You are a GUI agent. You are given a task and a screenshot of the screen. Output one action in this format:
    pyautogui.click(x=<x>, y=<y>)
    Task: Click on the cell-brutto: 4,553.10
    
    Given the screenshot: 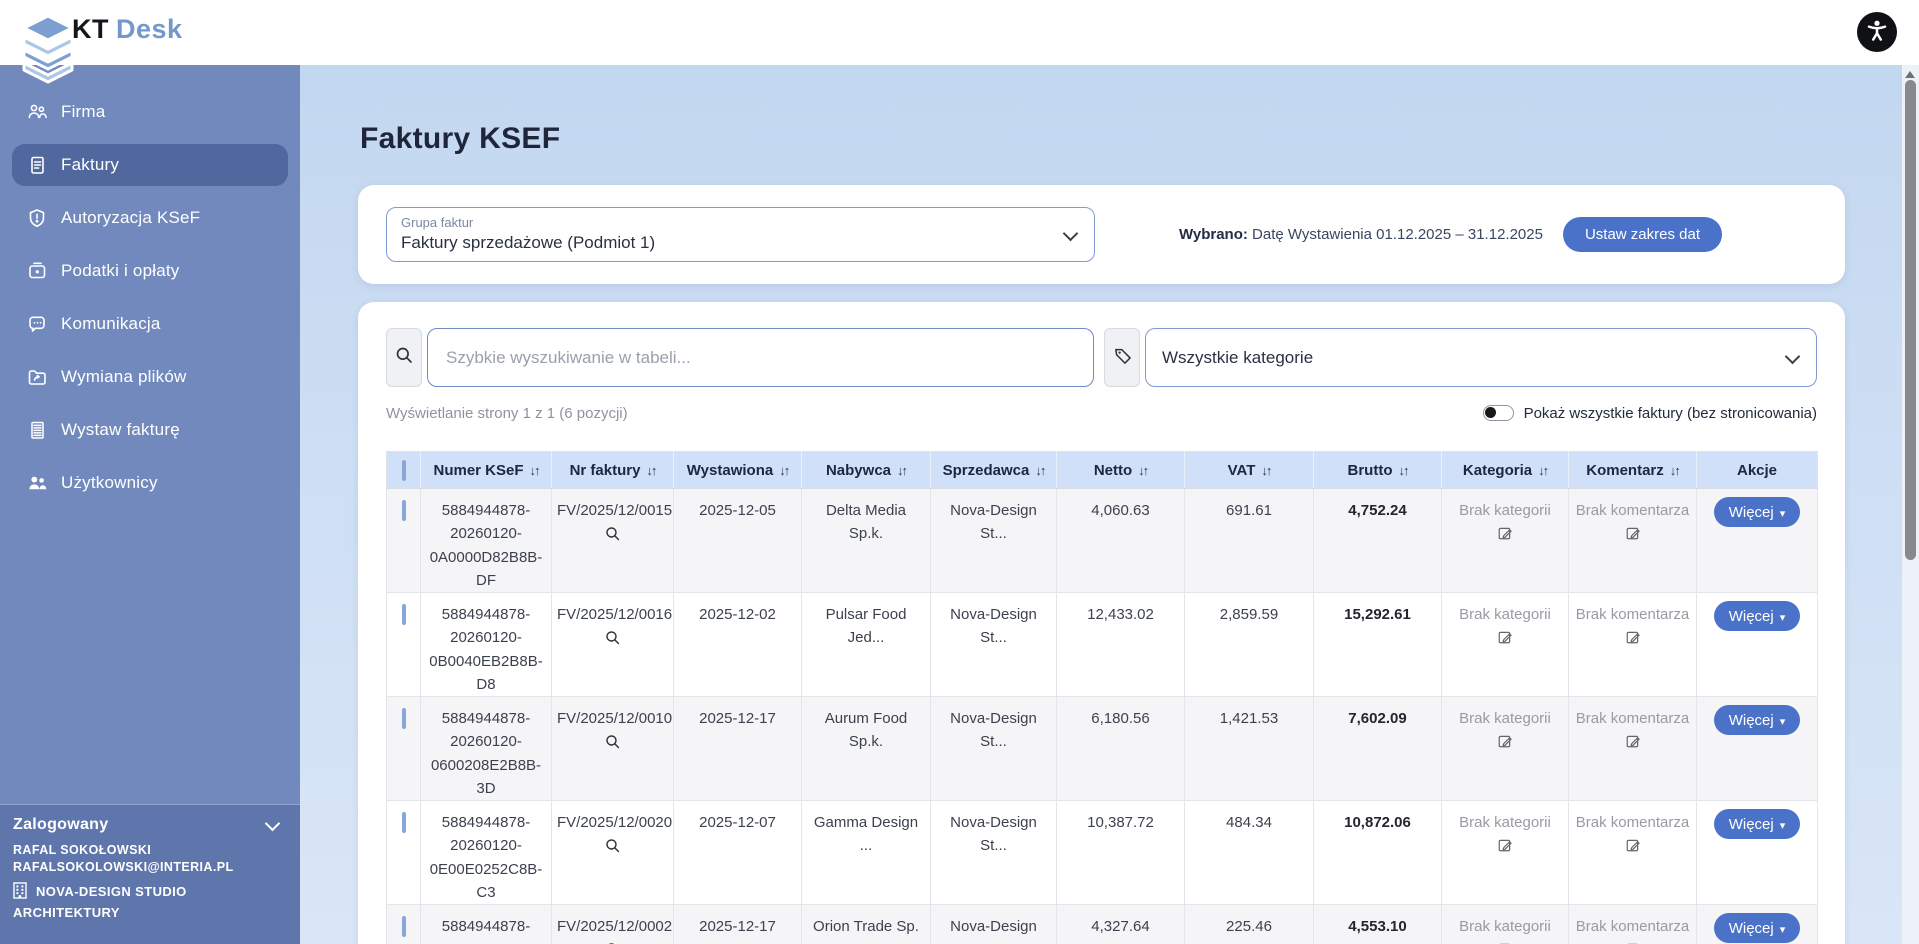 What is the action you would take?
    pyautogui.click(x=1377, y=924)
    